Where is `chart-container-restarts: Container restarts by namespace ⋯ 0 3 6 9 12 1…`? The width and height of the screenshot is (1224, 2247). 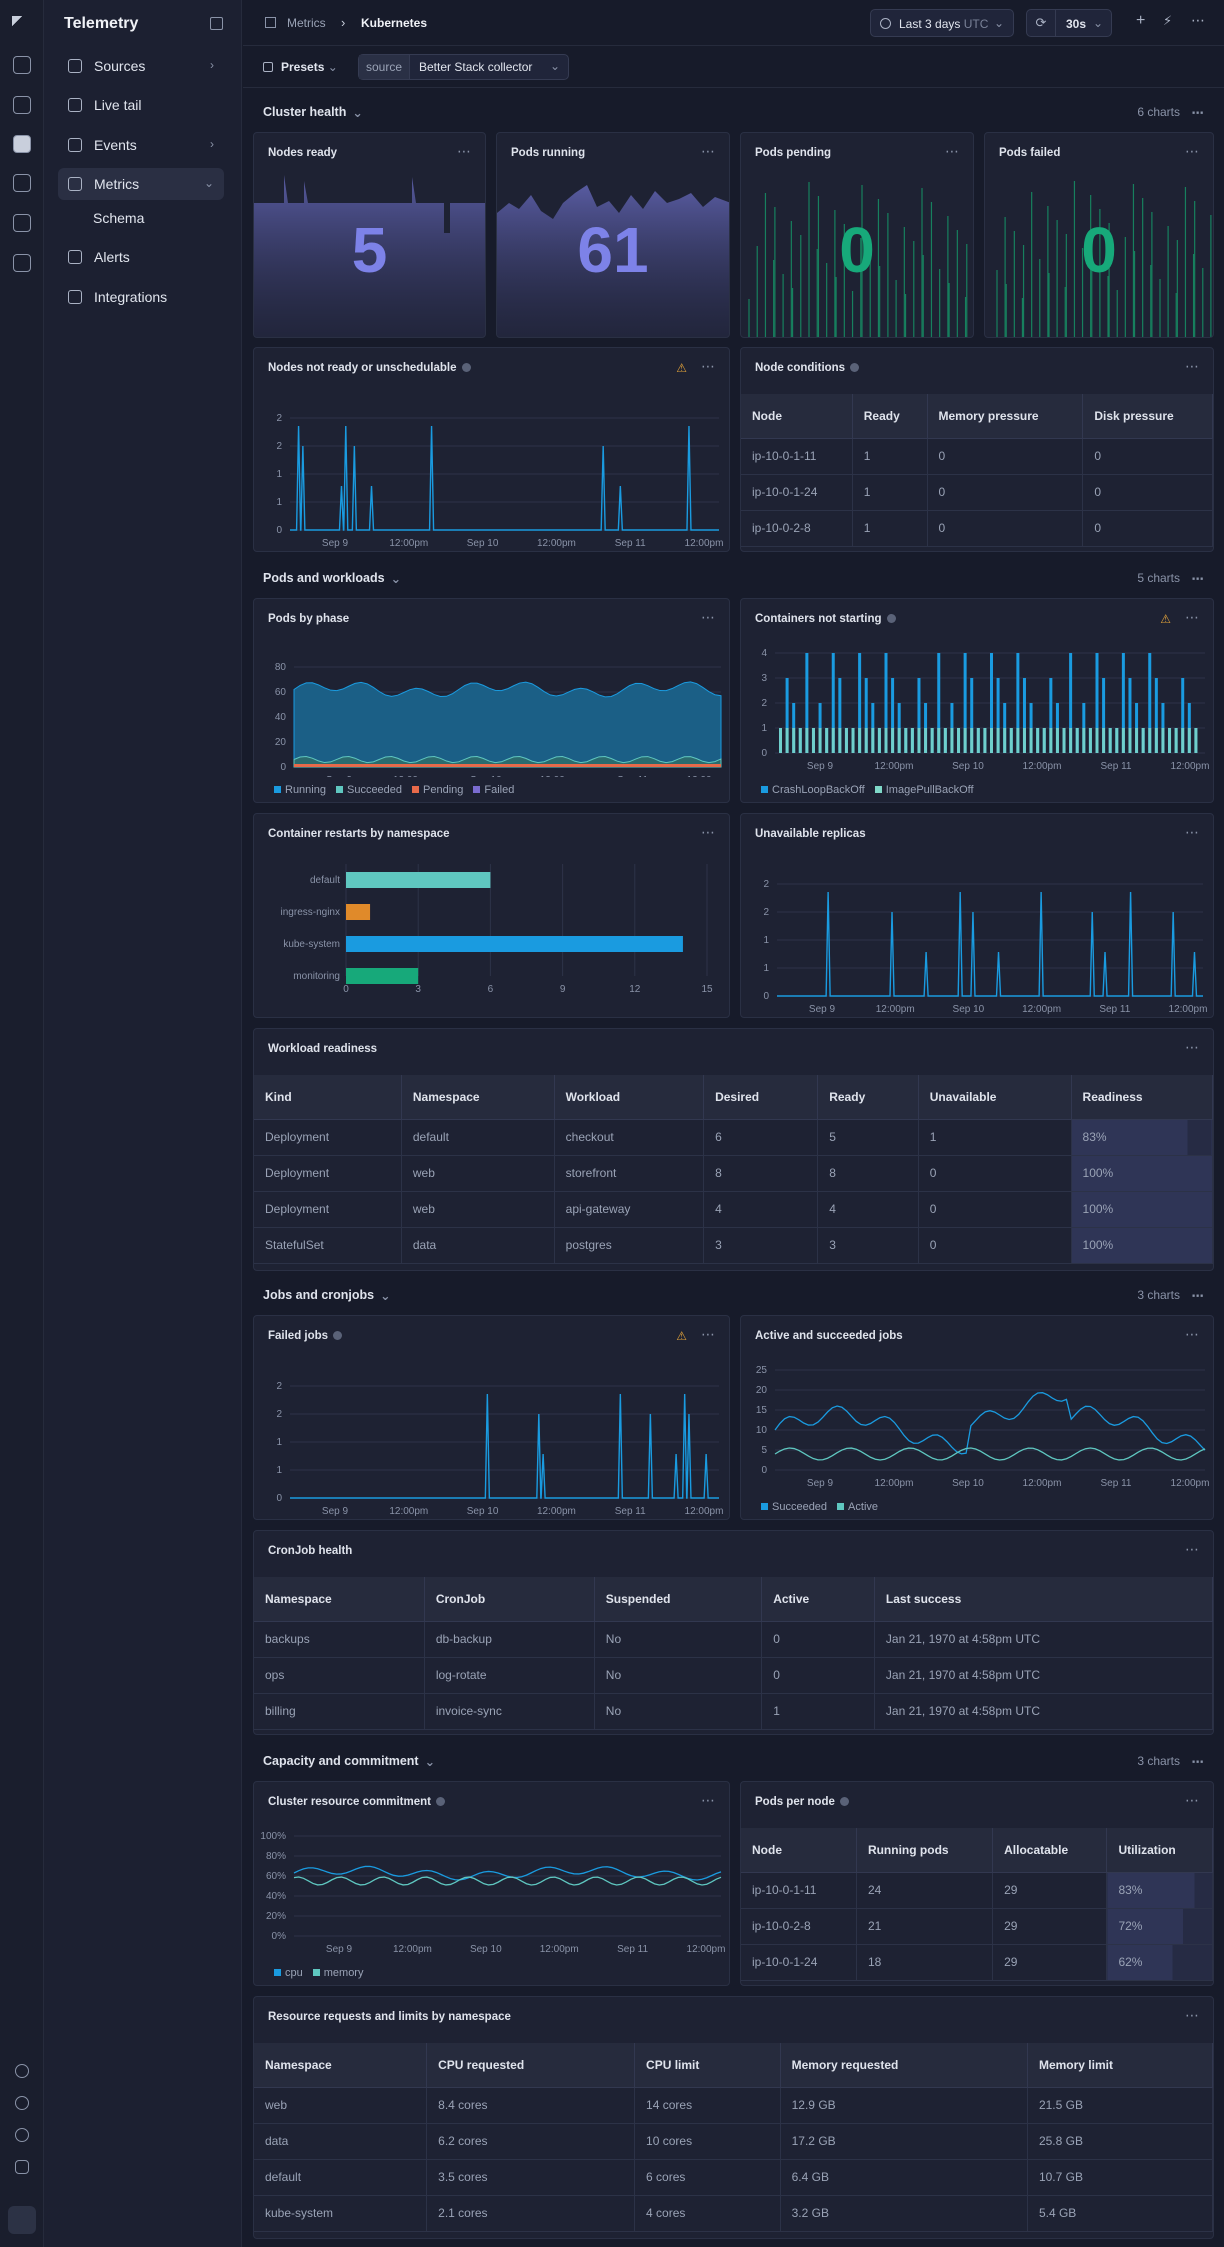
chart-container-restarts: Container restarts by namespace ⋯ 0 3 6 9 12 1… is located at coordinates (491, 915).